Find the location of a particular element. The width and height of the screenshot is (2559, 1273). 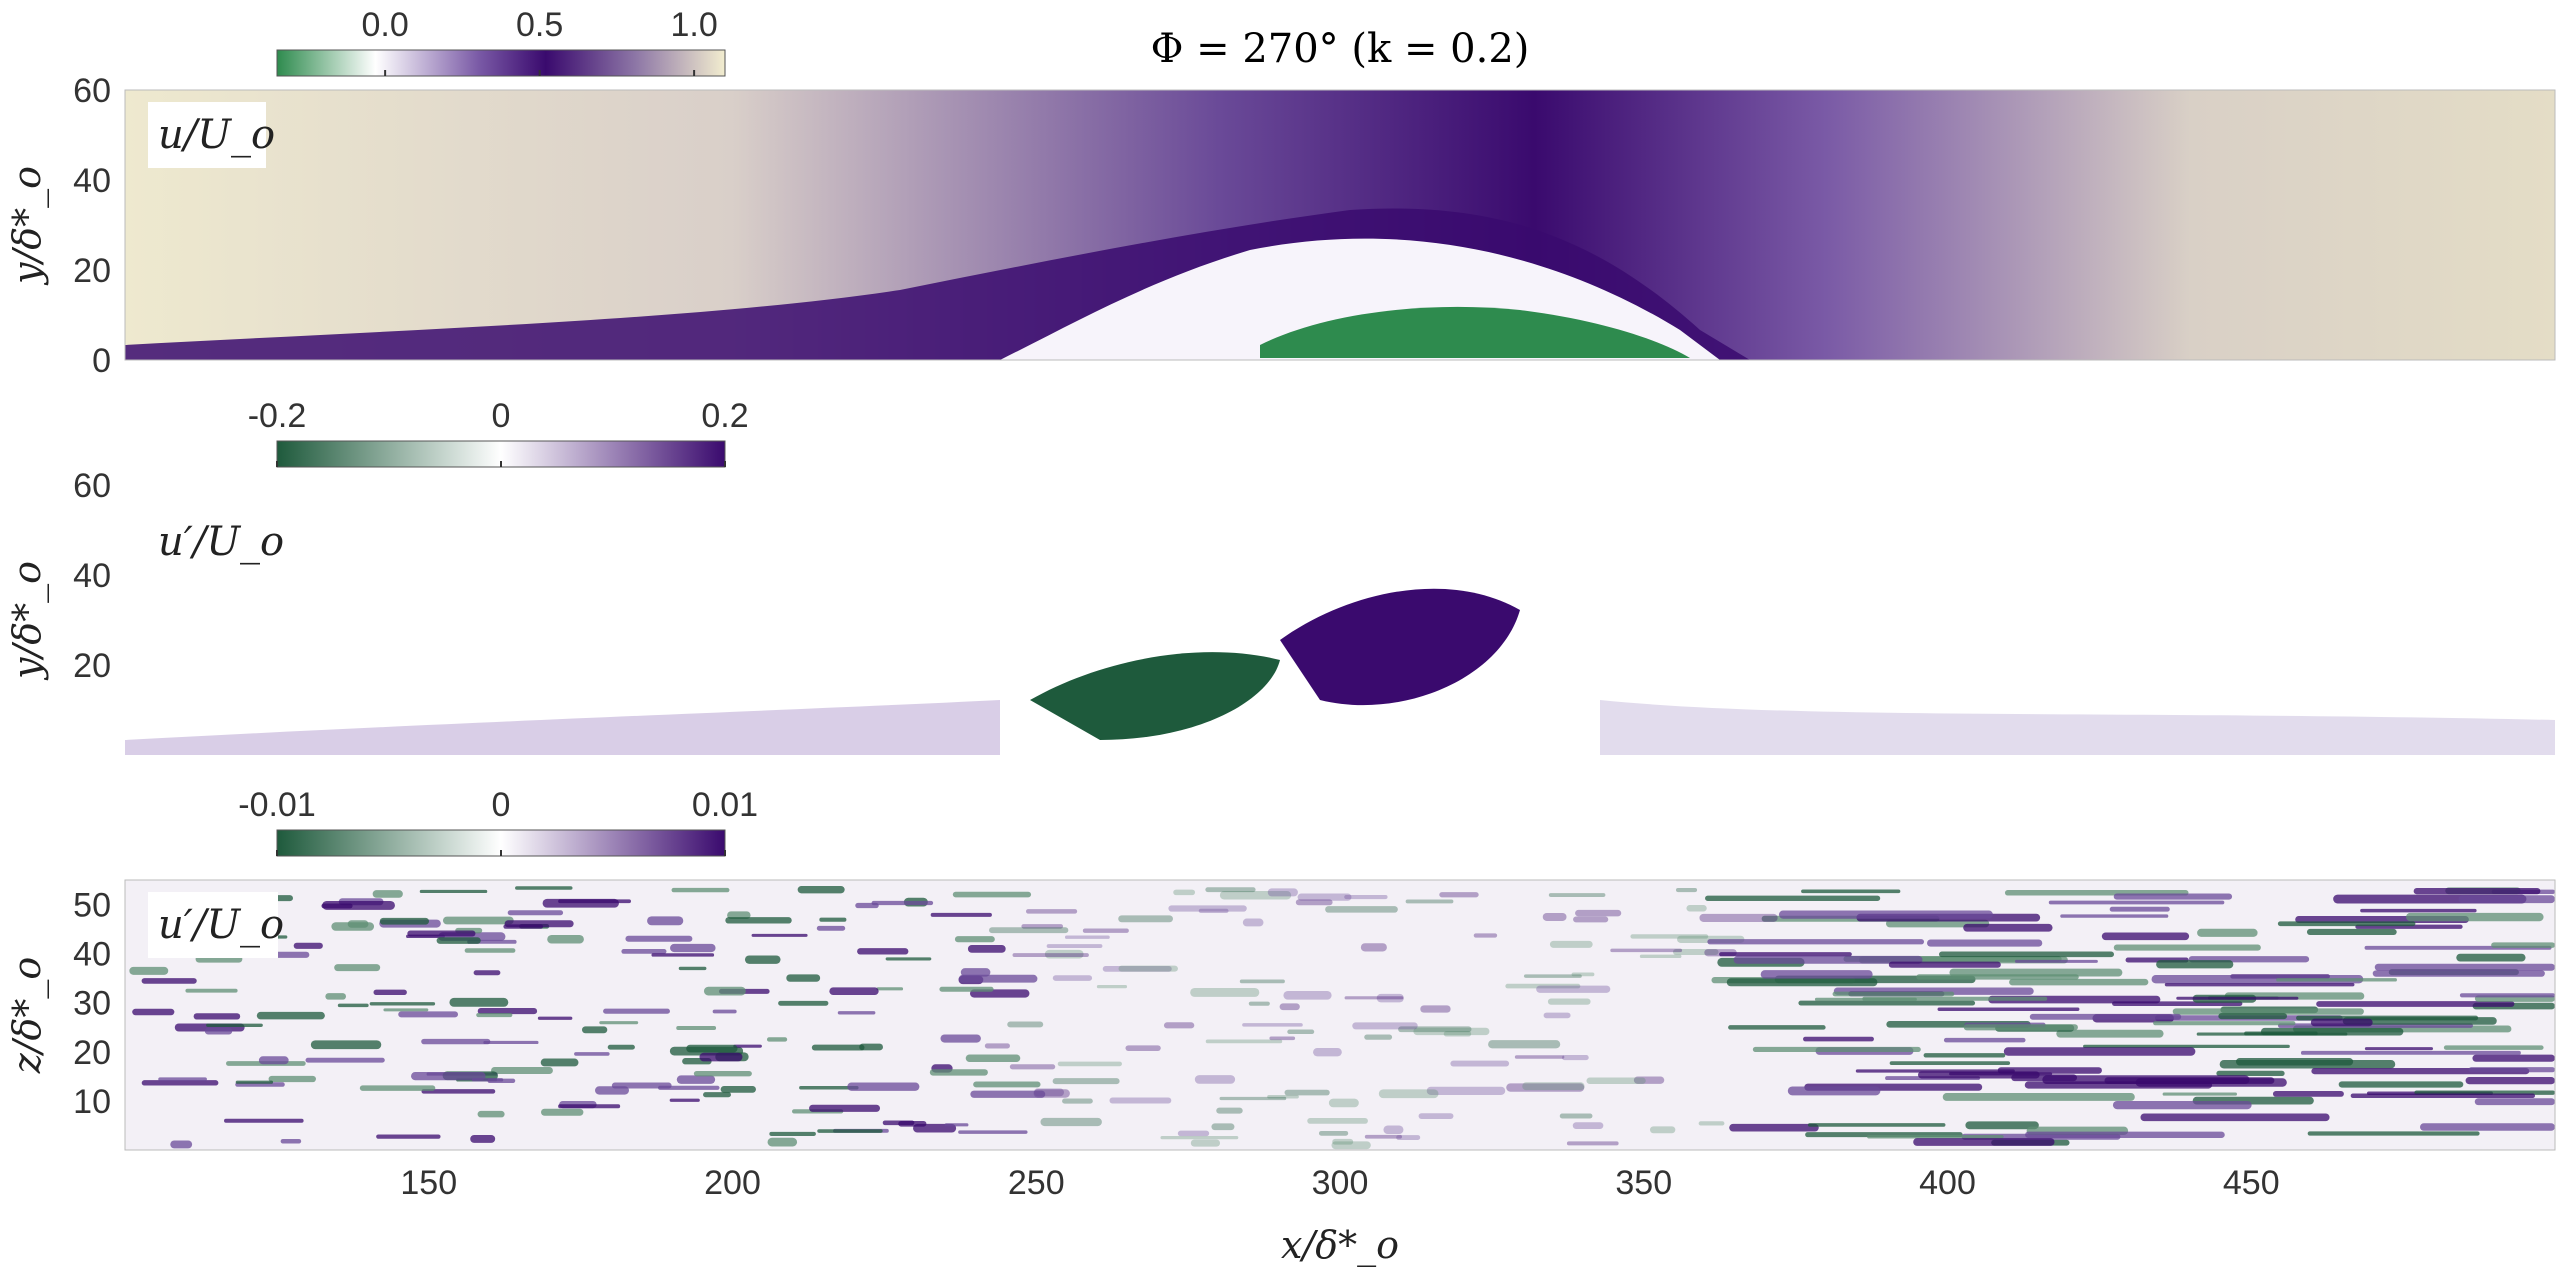

colorbar-2-tick-label-2: 0.2 is located at coordinates (724, 416).